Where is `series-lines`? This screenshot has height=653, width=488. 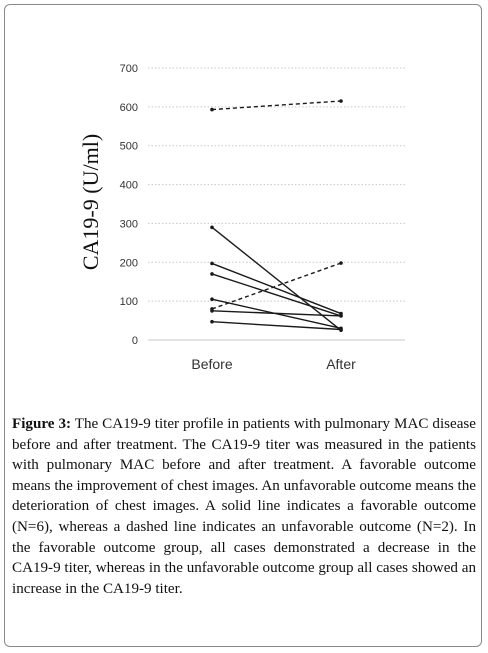
series-lines is located at coordinates (276, 216).